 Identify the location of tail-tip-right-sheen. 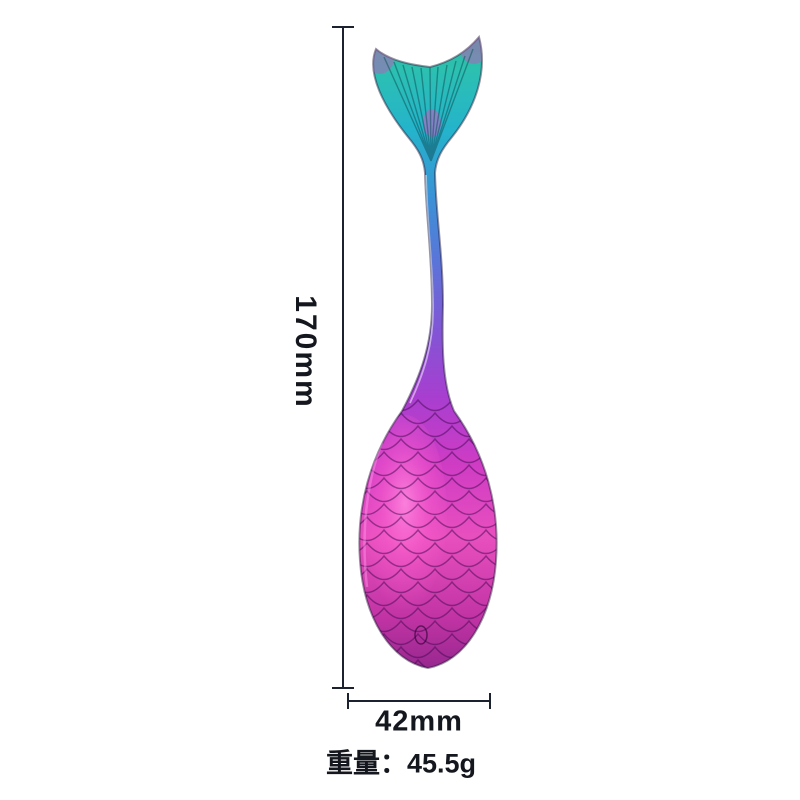
(474, 50).